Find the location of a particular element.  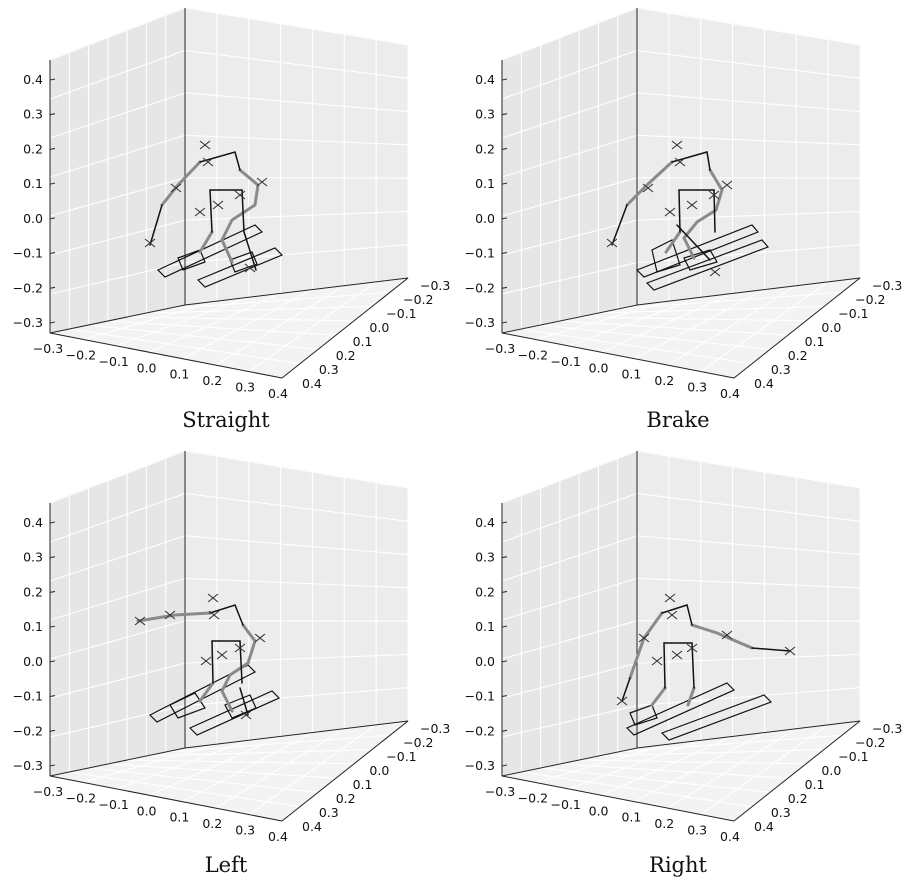

panel-caption: Brake is located at coordinates (678, 420).